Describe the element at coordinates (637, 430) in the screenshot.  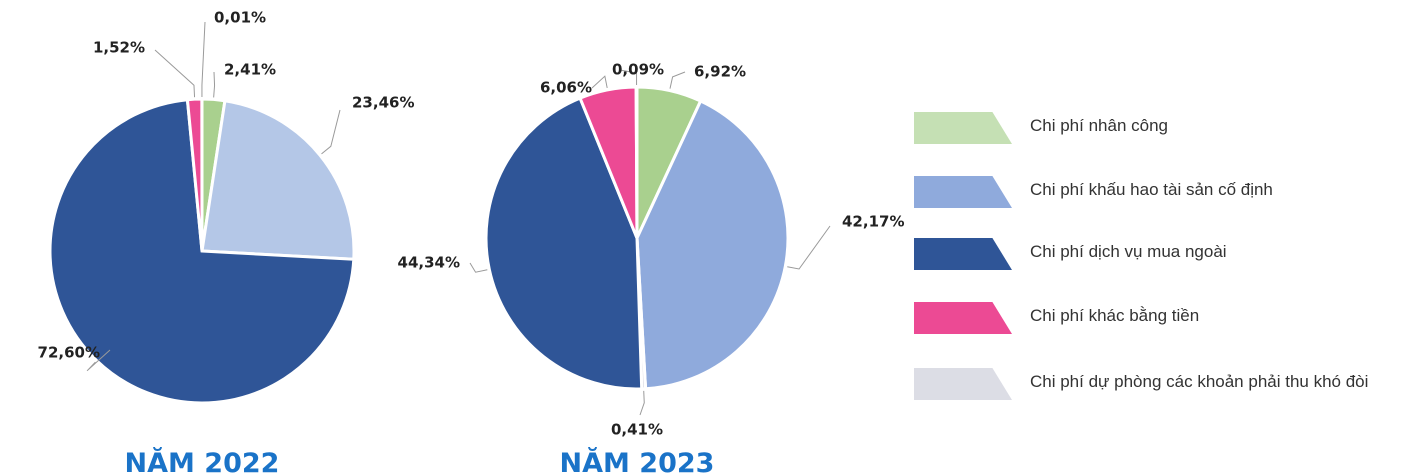
I see `data-label: 0,41%` at that location.